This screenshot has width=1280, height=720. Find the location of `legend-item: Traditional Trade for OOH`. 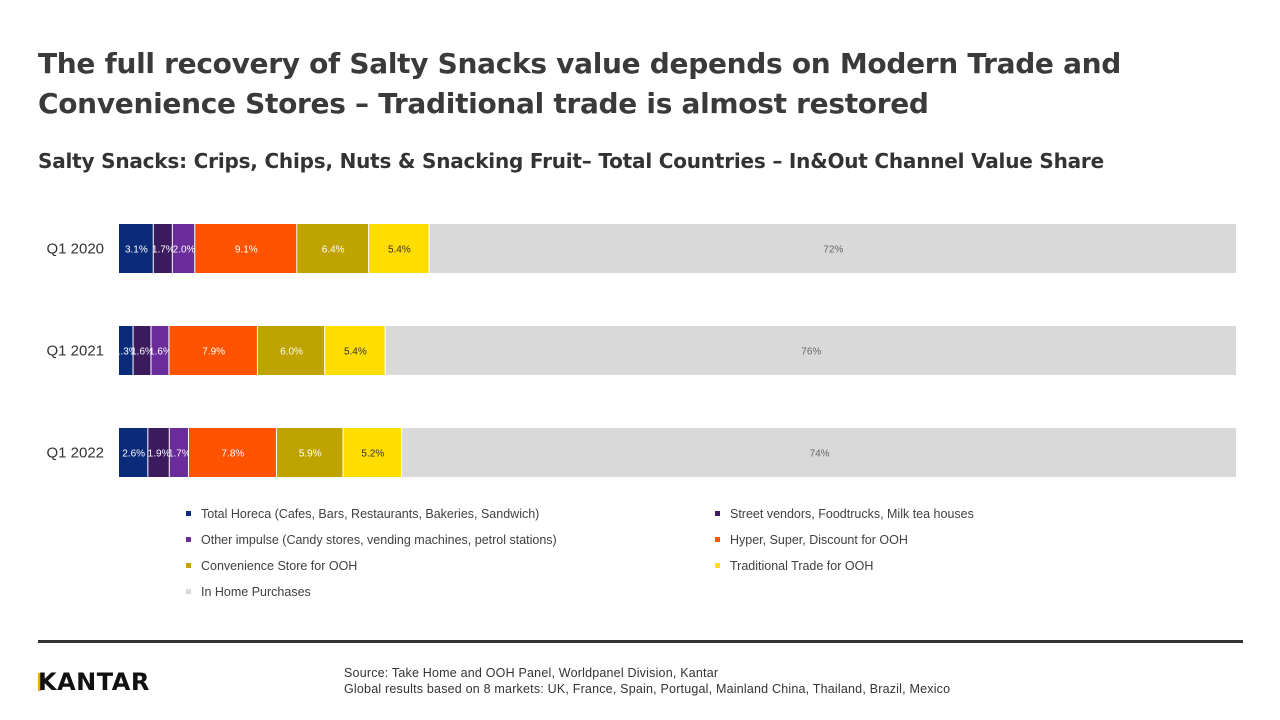

legend-item: Traditional Trade for OOH is located at coordinates (950, 565).